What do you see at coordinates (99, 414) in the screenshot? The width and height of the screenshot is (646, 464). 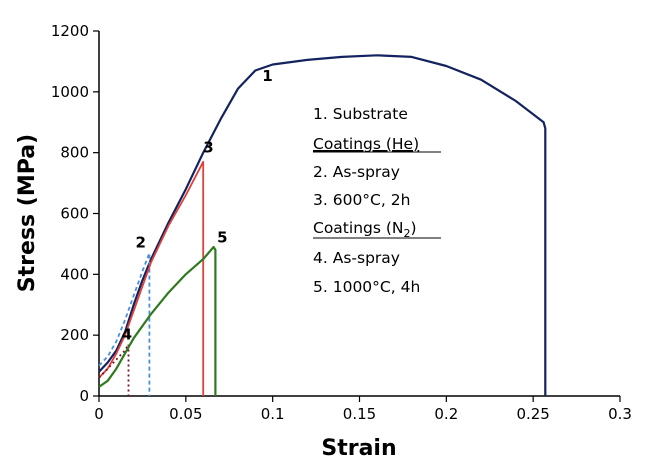 I see `x-tick-label: 0` at bounding box center [99, 414].